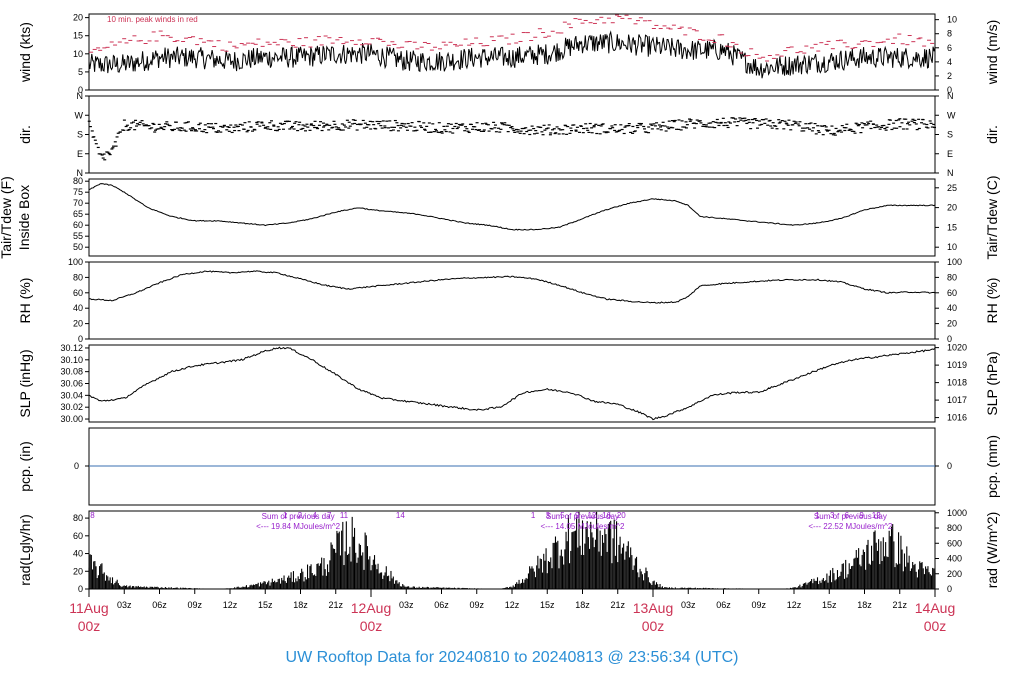 This screenshot has height=700, width=1024. Describe the element at coordinates (298, 526) in the screenshot. I see `rad-sum-value: <--- 19.84 MJoules/m^2` at that location.